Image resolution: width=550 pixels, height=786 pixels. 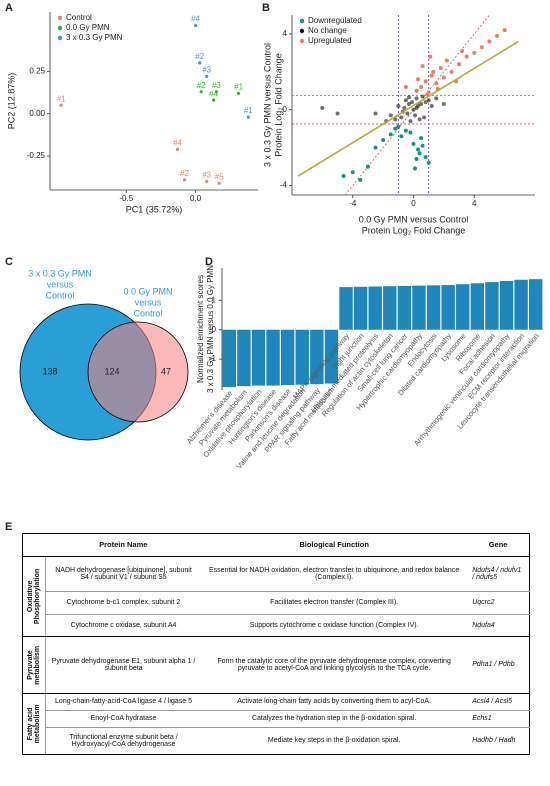 What do you see at coordinates (138, 372) in the screenshot?
I see `venn-circle` at bounding box center [138, 372].